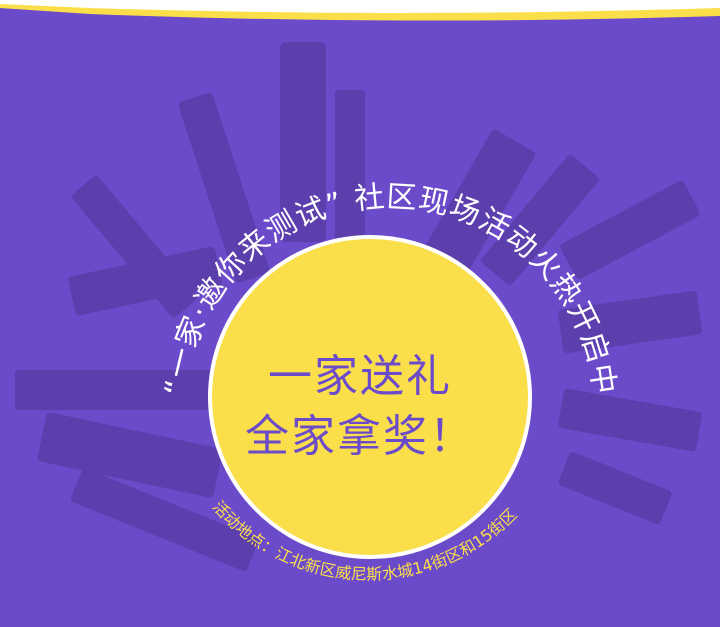 The width and height of the screenshot is (720, 627). Describe the element at coordinates (360, 376) in the screenshot. I see `center-slogan-line-1: 一家送礼` at that location.